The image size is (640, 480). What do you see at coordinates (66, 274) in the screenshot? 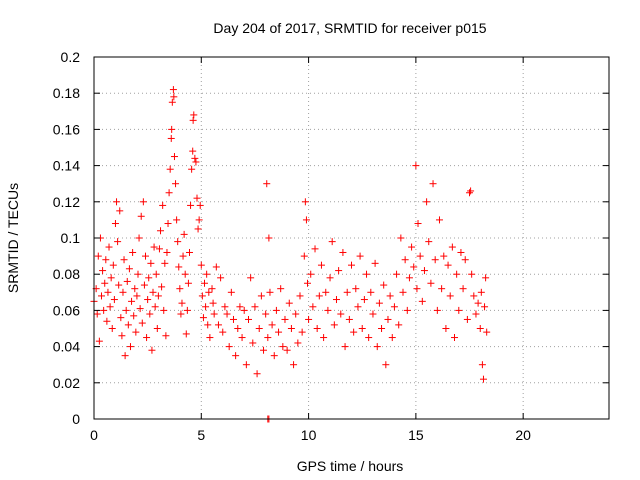
I see `y-tick-label: 0.08` at bounding box center [66, 274].